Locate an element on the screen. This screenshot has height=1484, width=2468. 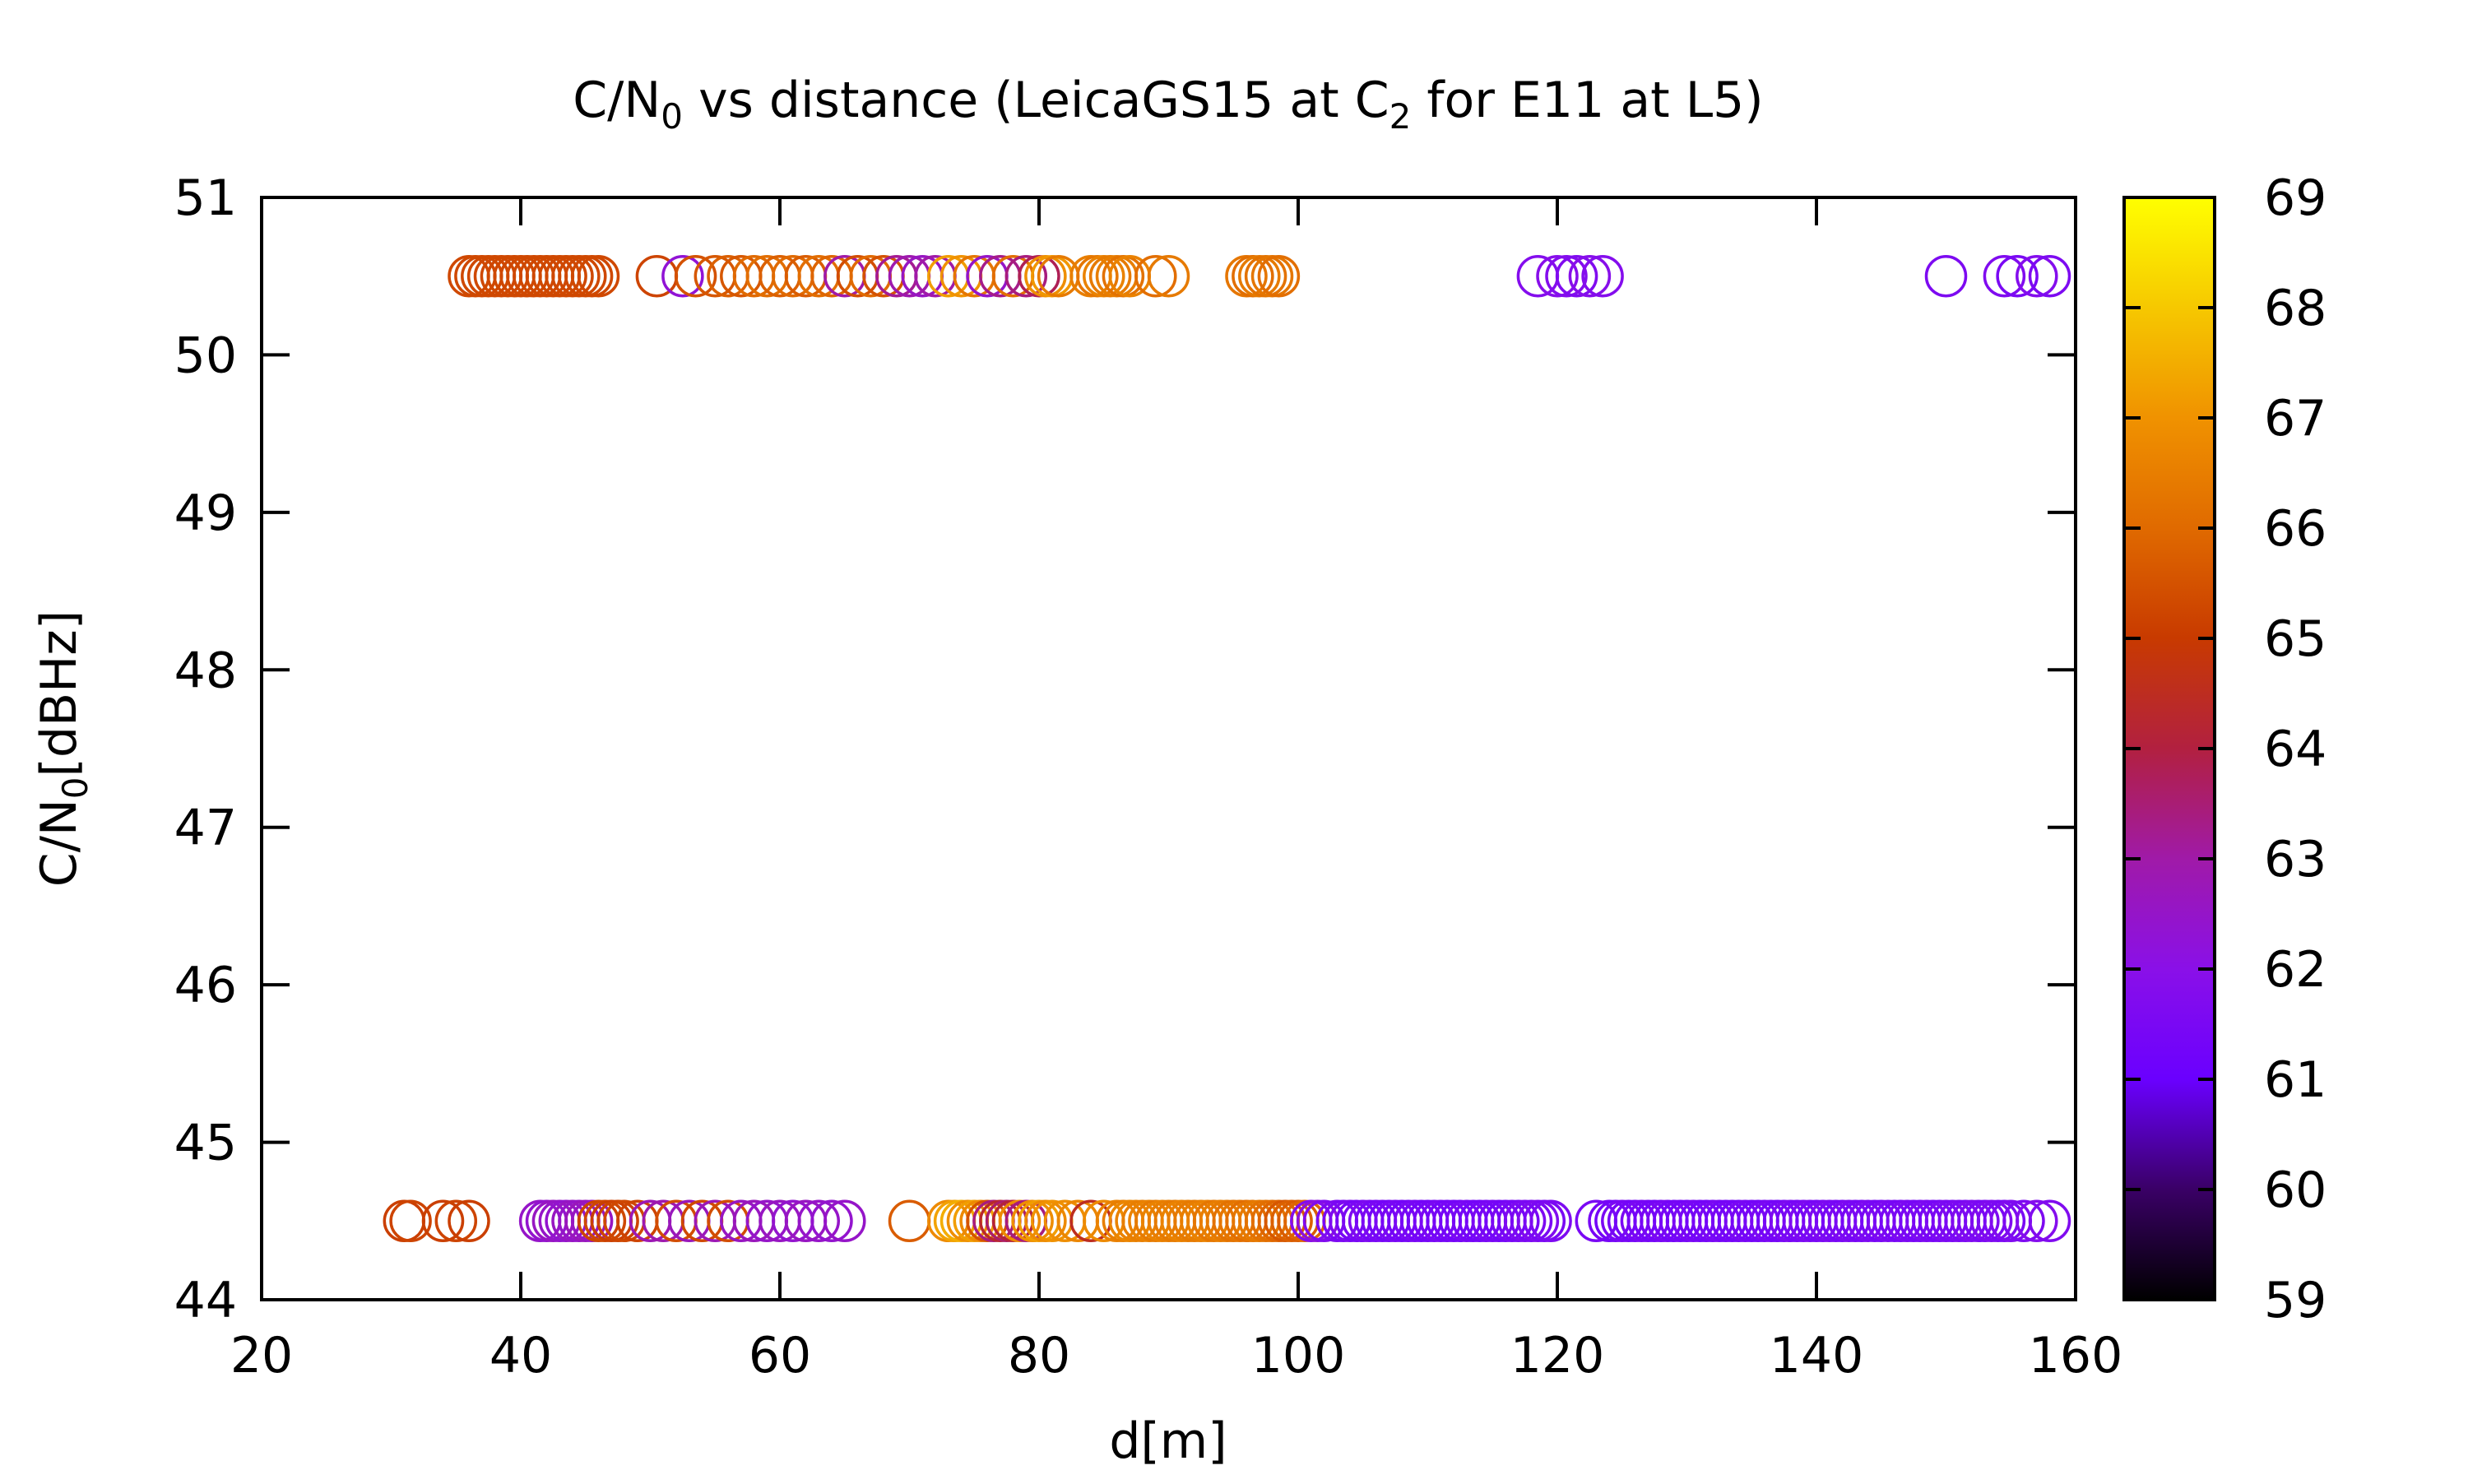
colorbar-tick-label: 63 is located at coordinates (2295, 859).